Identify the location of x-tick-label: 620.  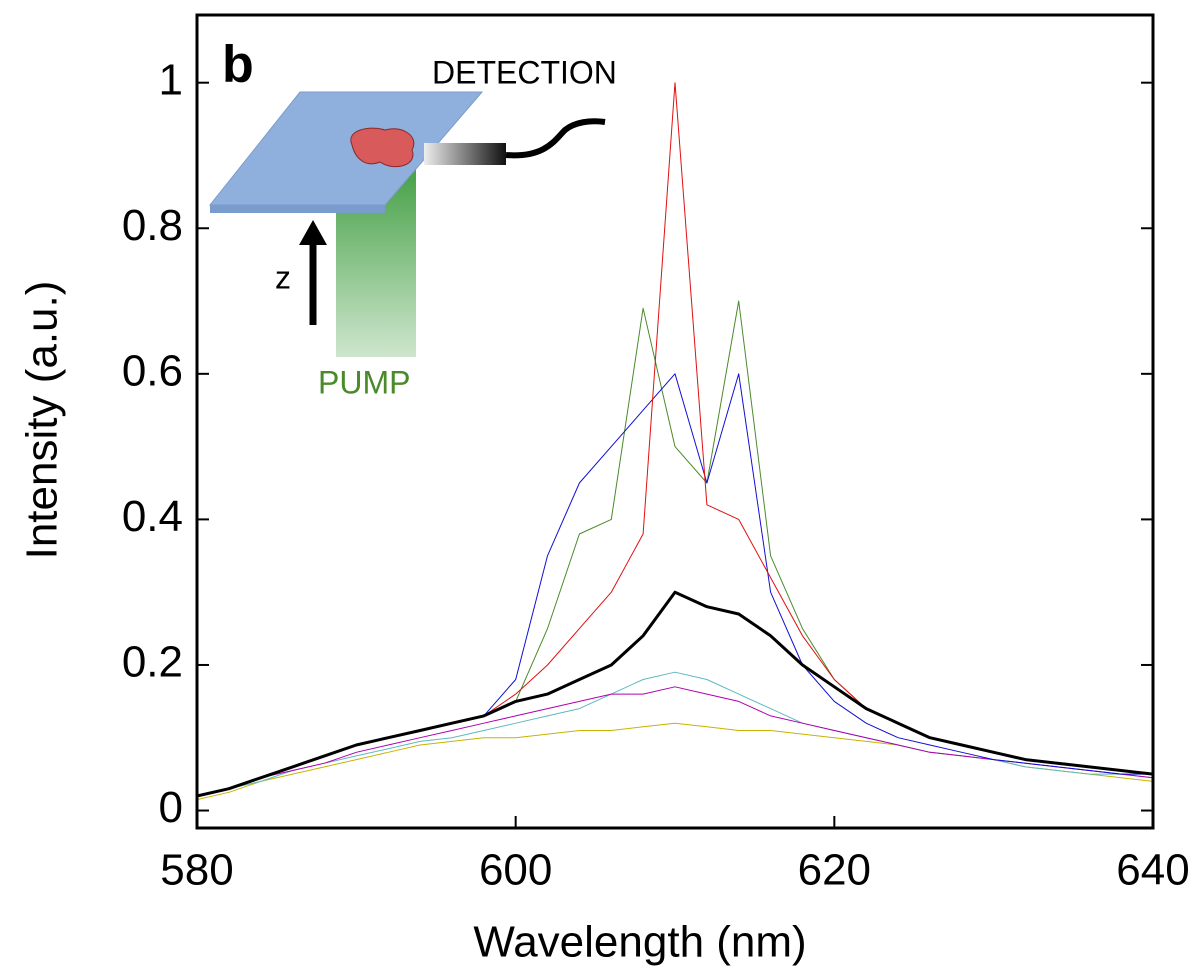
(834, 870).